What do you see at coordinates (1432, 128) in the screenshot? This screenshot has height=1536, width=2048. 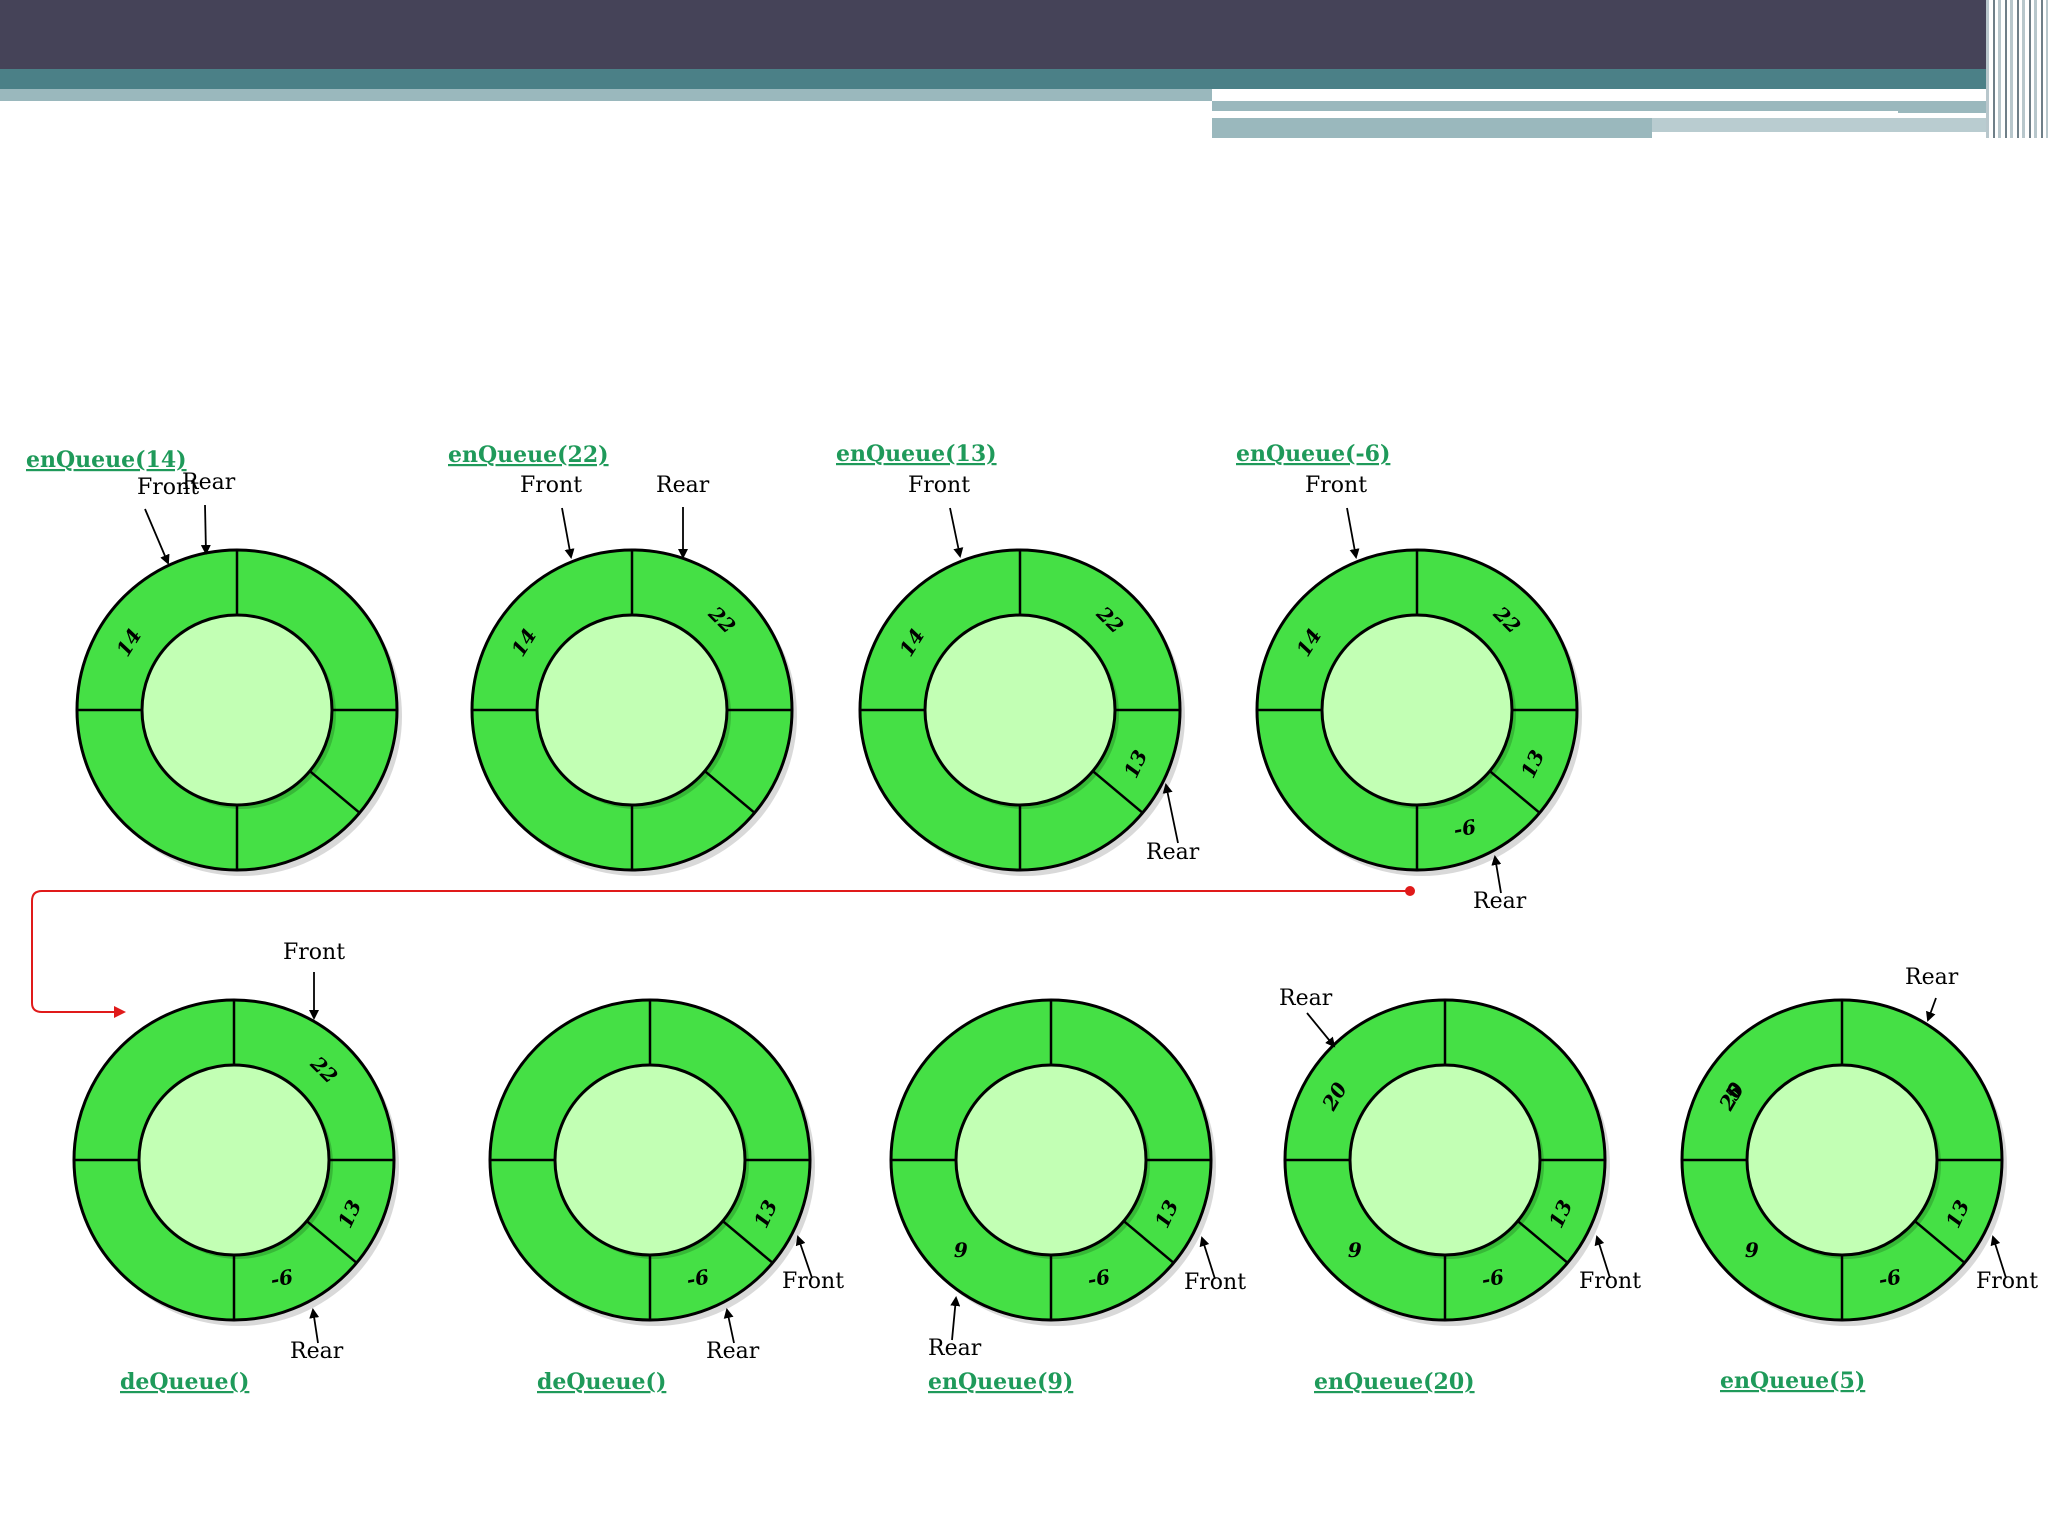 I see `header-band-right-lower` at bounding box center [1432, 128].